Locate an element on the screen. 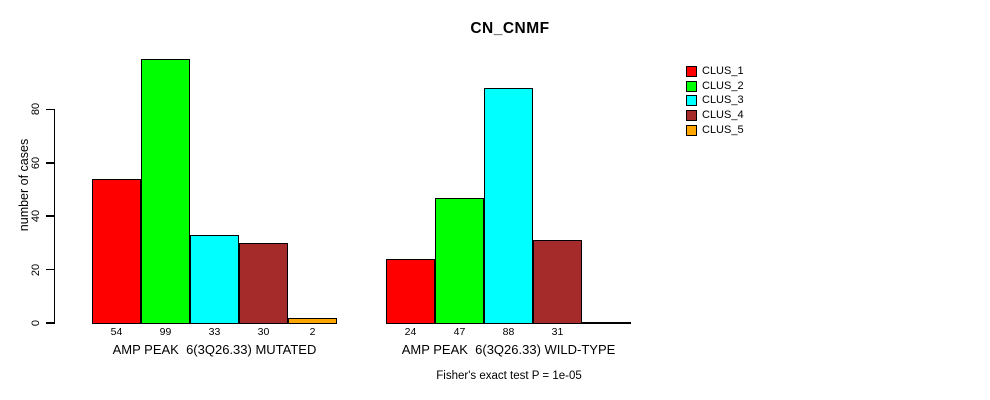  legend-item-clus_4: CLUS_4 is located at coordinates (715, 115).